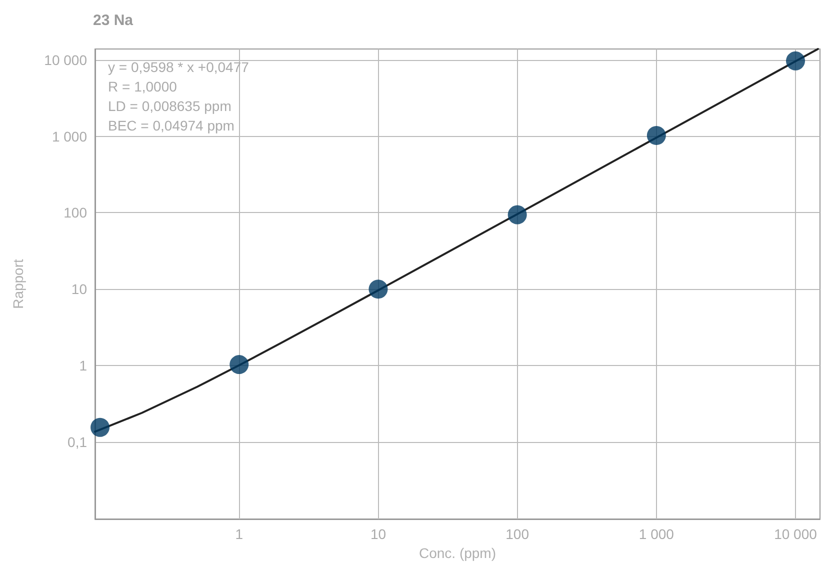  I want to click on x-tick-label: 10, so click(378, 534).